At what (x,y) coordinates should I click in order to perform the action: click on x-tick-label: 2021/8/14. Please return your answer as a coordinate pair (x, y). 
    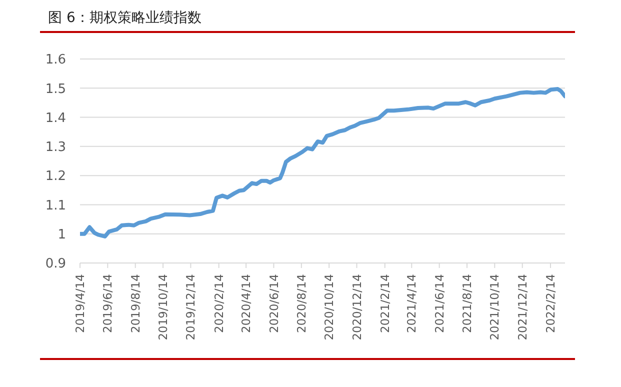
    Looking at the image, I should click on (467, 303).